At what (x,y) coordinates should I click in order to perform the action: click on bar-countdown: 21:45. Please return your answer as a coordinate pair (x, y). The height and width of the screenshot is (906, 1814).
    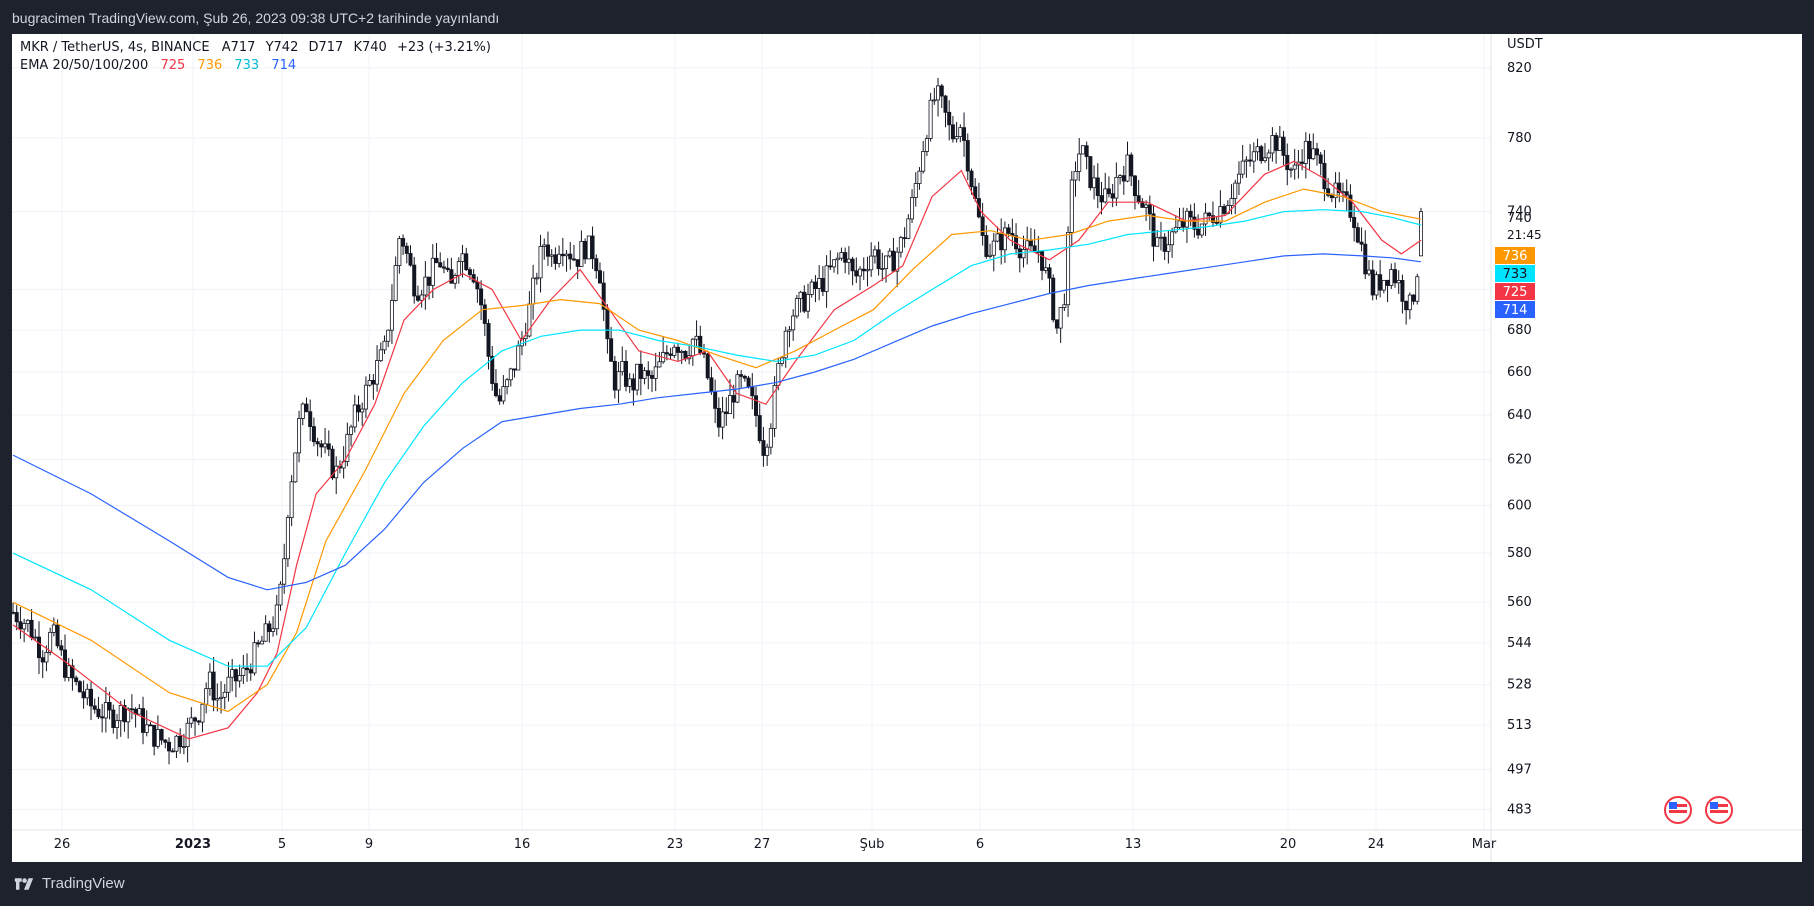
    Looking at the image, I should click on (1524, 235).